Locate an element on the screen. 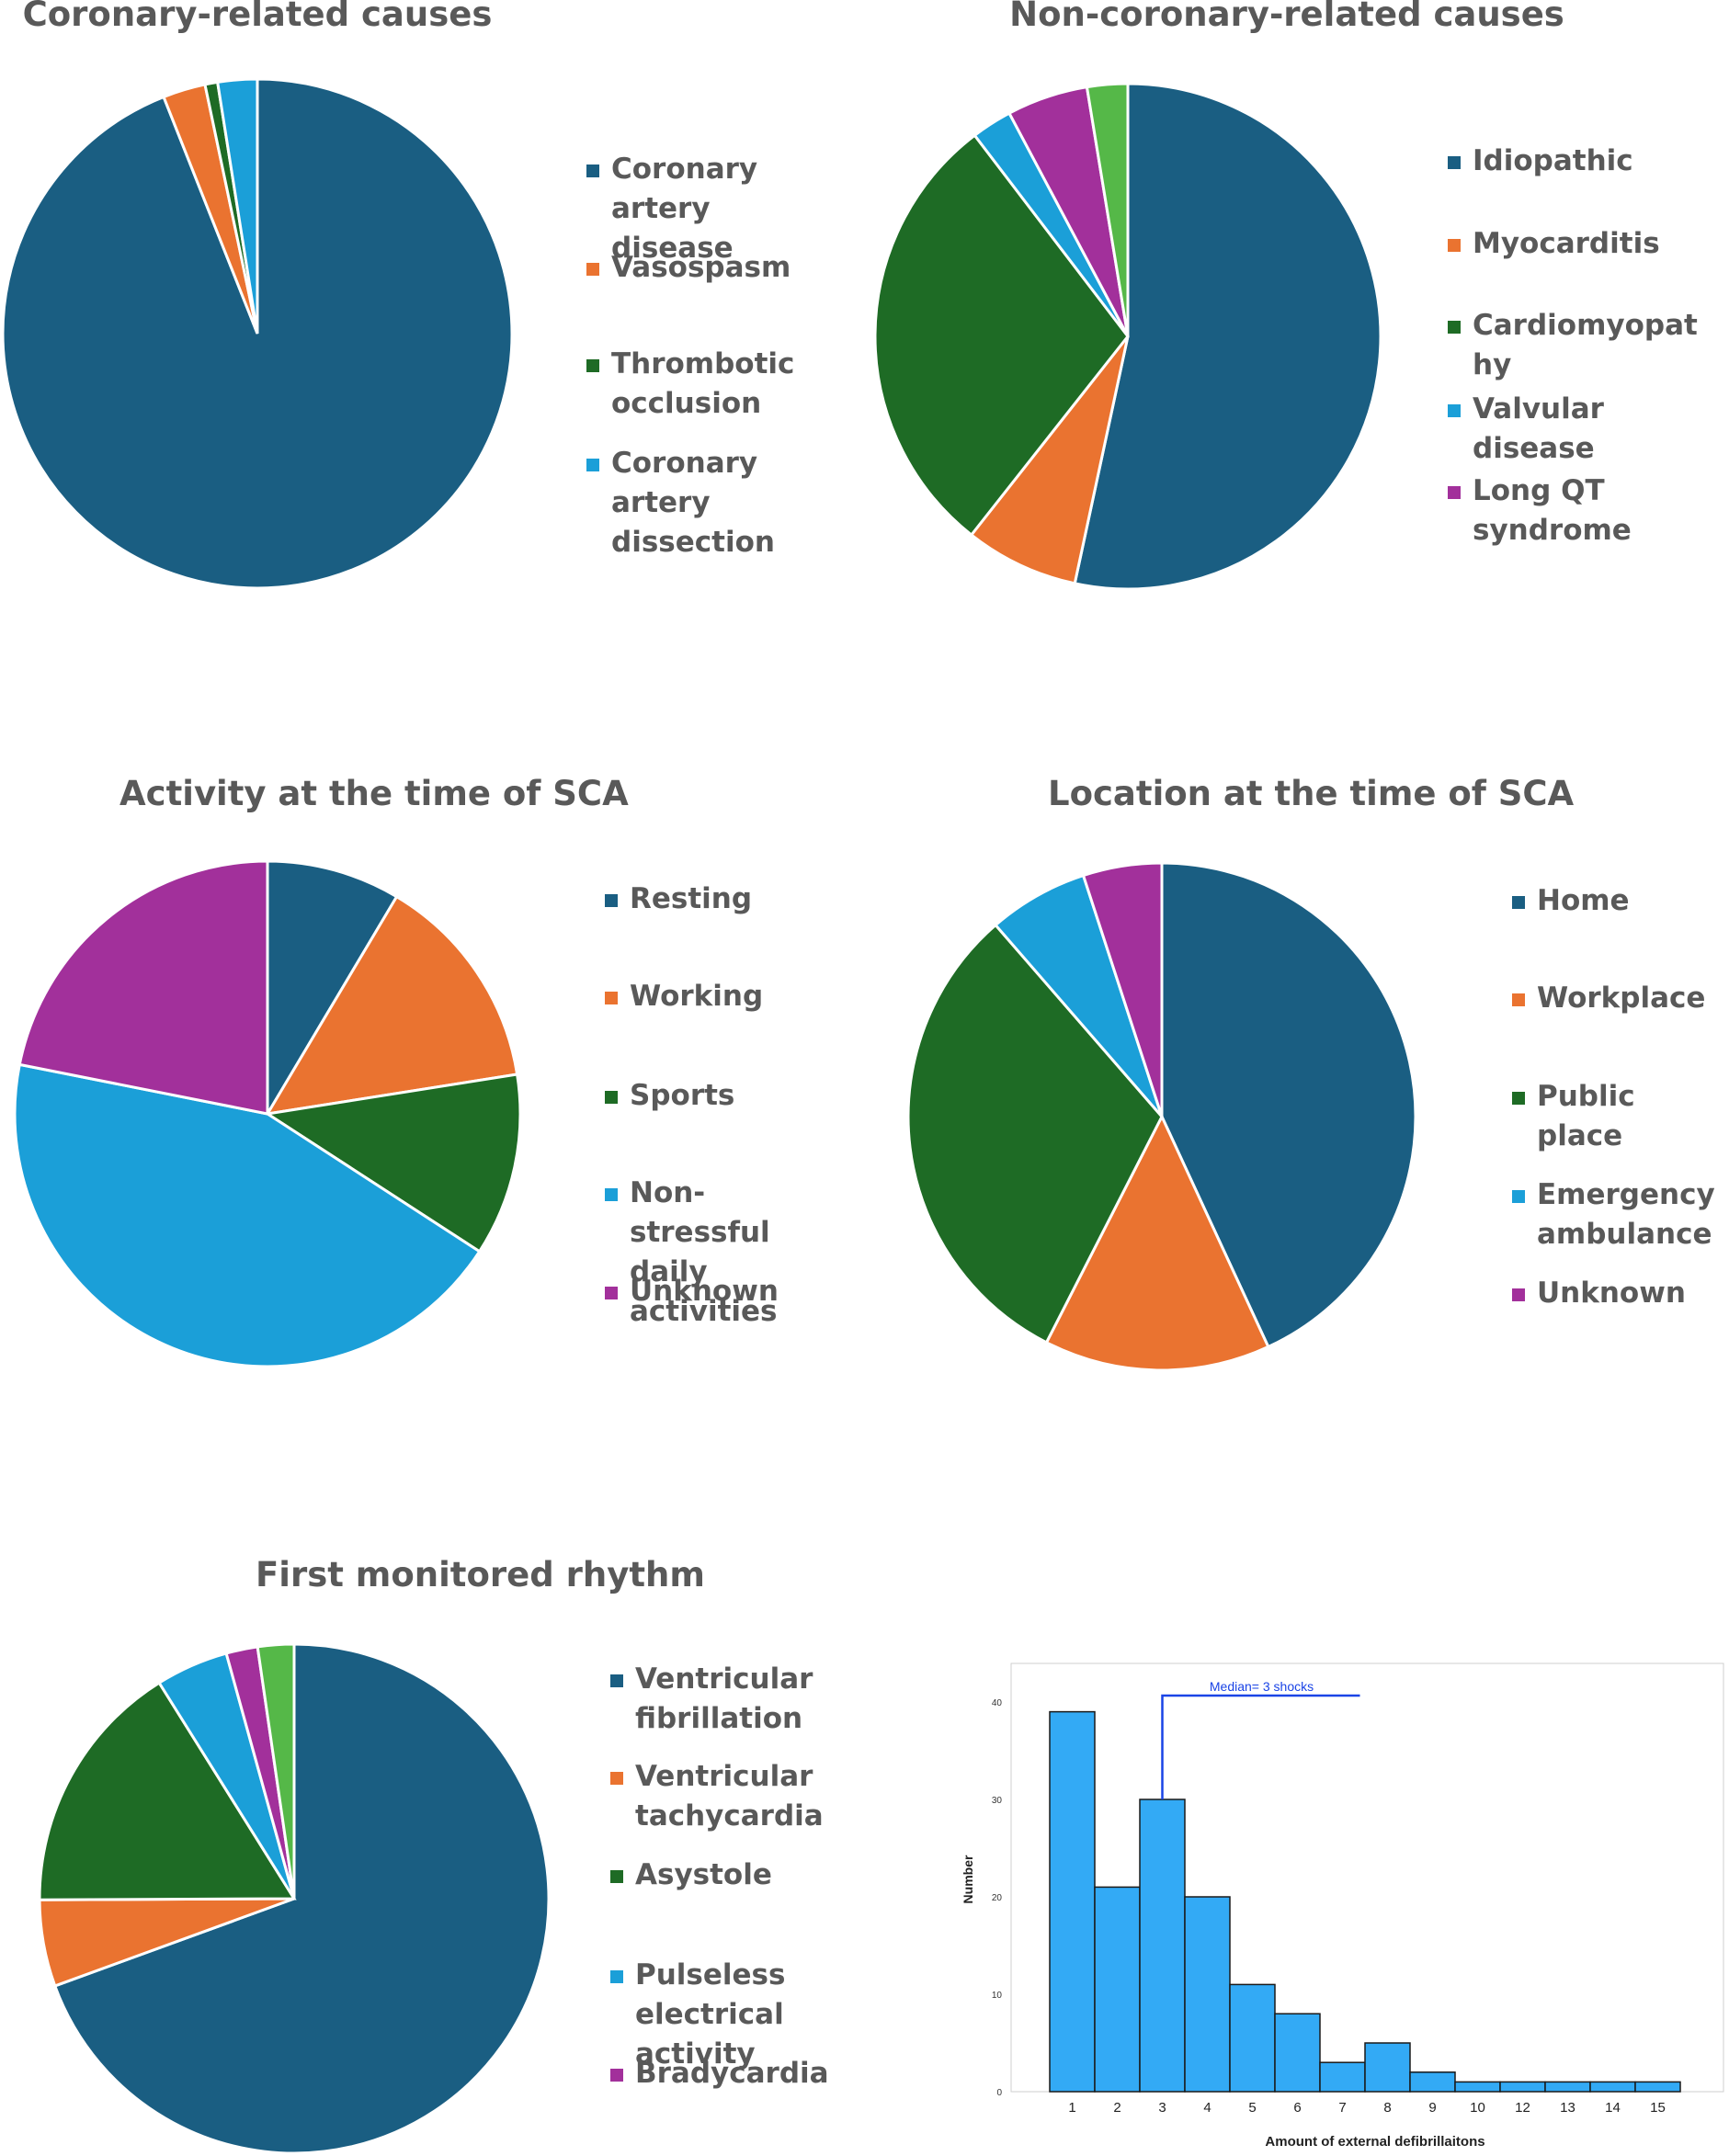 The image size is (1729, 2156). chart-title: Location at the time of SCA is located at coordinates (1311, 793).